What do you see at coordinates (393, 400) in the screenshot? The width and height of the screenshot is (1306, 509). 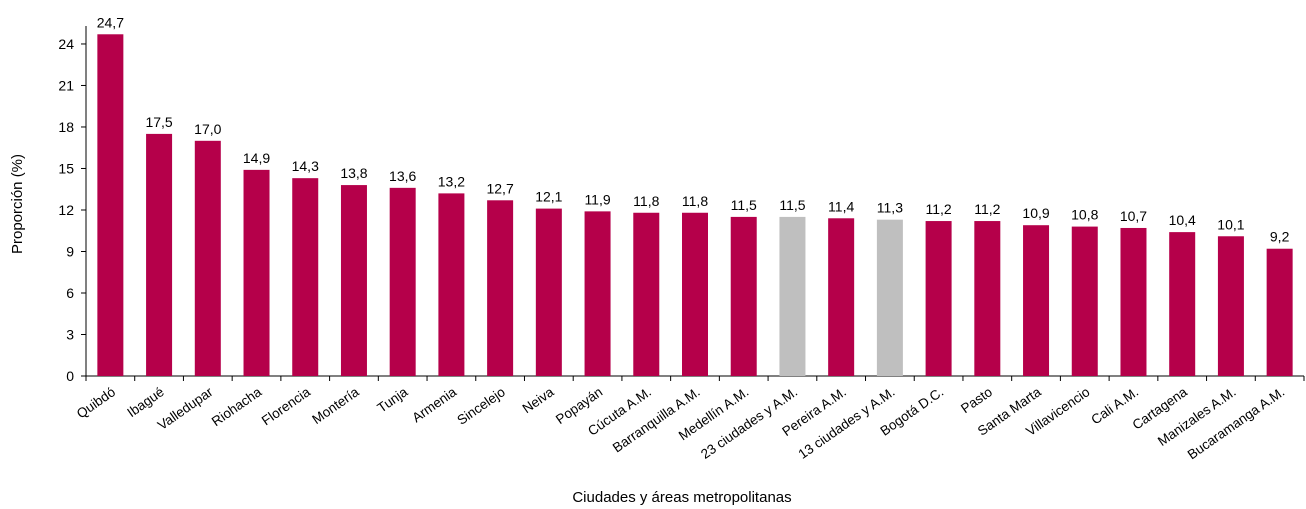 I see `category-label: Tunja` at bounding box center [393, 400].